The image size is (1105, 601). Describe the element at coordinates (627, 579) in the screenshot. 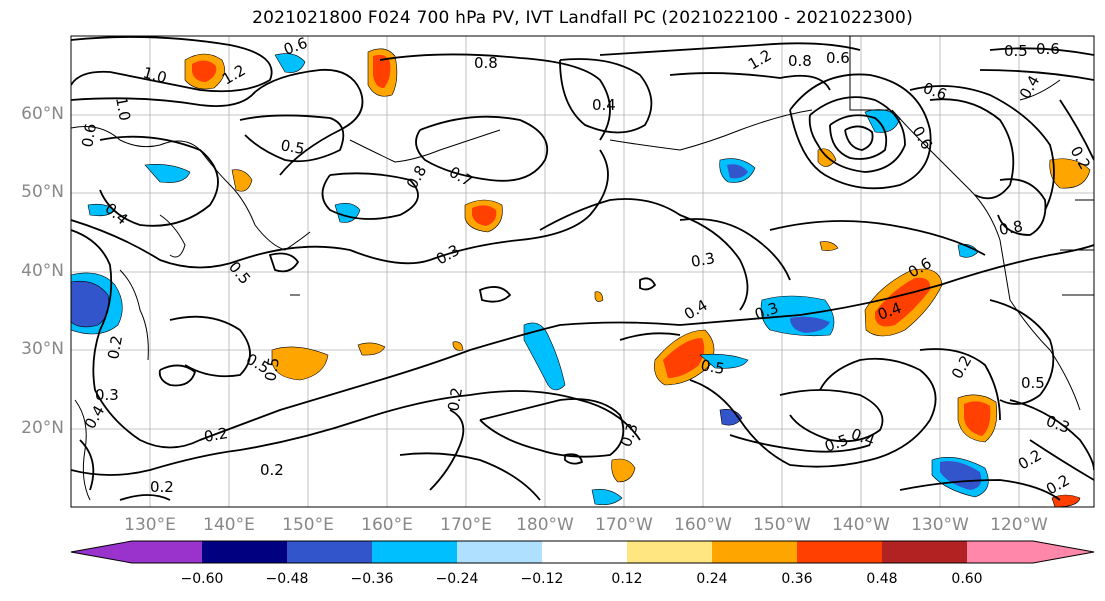

I see `colorbar-tick: 0.12` at that location.